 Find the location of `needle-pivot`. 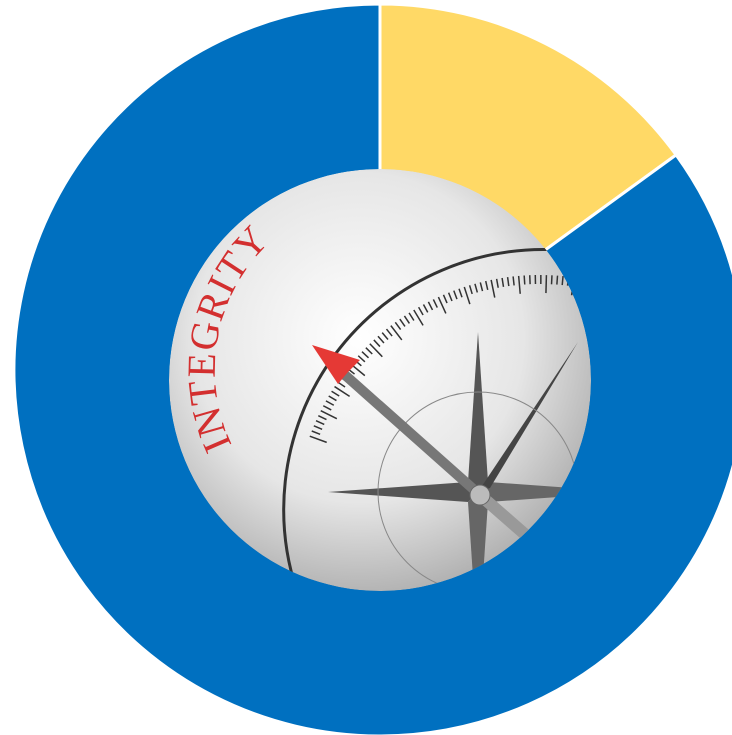

needle-pivot is located at coordinates (480, 495).